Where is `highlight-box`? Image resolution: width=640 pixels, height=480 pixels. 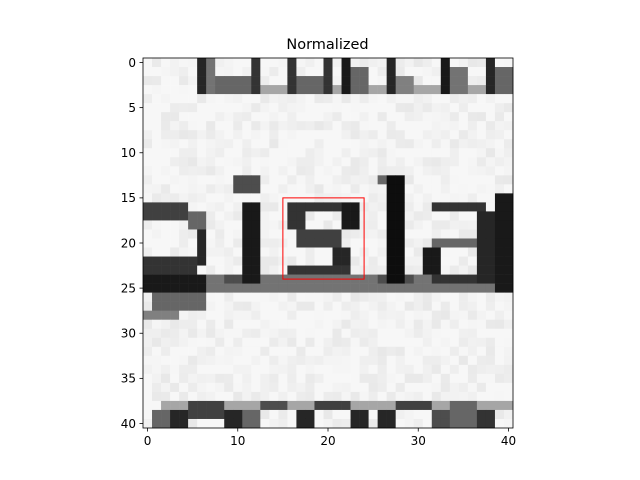
highlight-box is located at coordinates (323, 238).